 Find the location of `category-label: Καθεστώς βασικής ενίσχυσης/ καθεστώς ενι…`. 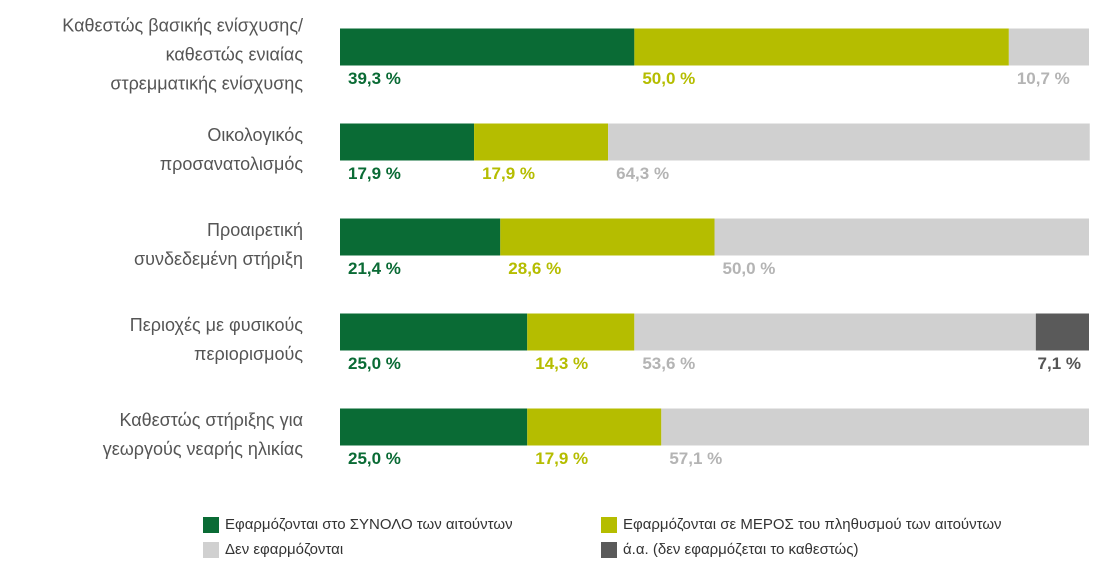

category-label: Καθεστώς βασικής ενίσχυσης/ καθεστώς ενι… is located at coordinates (182, 54).